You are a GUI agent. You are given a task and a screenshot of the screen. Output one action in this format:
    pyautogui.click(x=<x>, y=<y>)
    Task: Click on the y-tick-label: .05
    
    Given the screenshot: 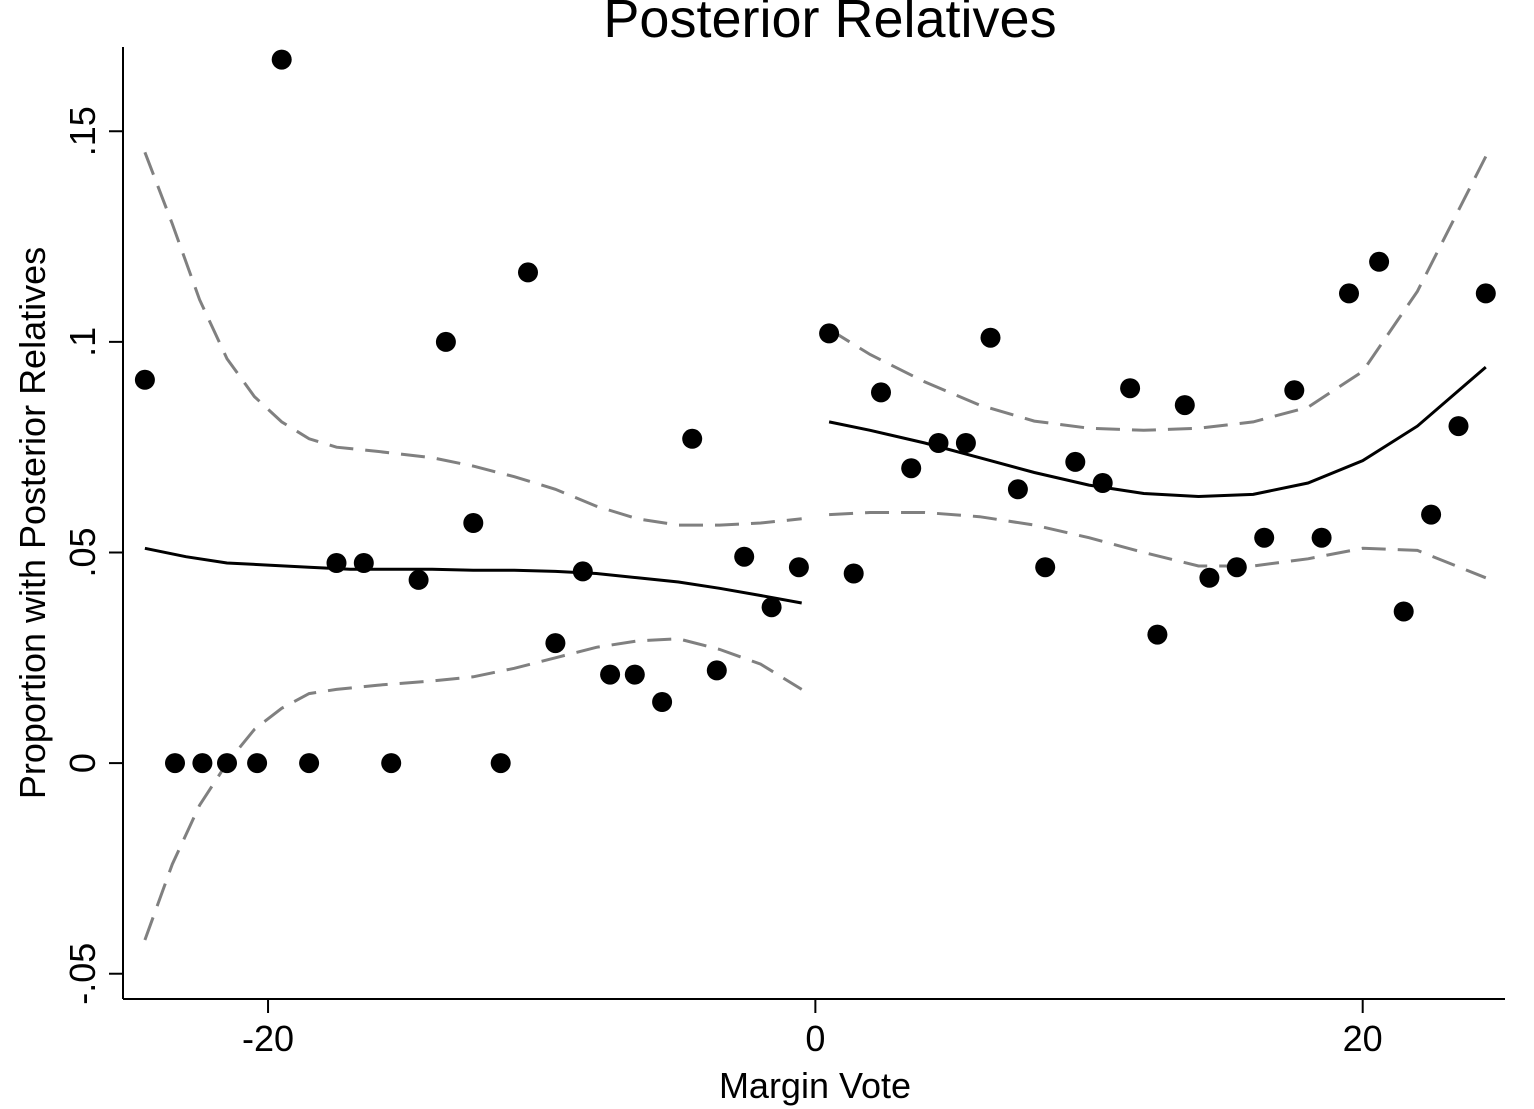 What is the action you would take?
    pyautogui.click(x=82, y=552)
    